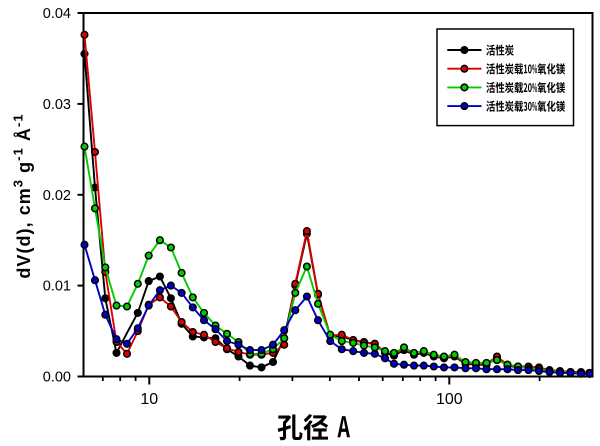 The image size is (600, 446). What do you see at coordinates (57, 196) in the screenshot?
I see `svg-text: 0.02` at bounding box center [57, 196].